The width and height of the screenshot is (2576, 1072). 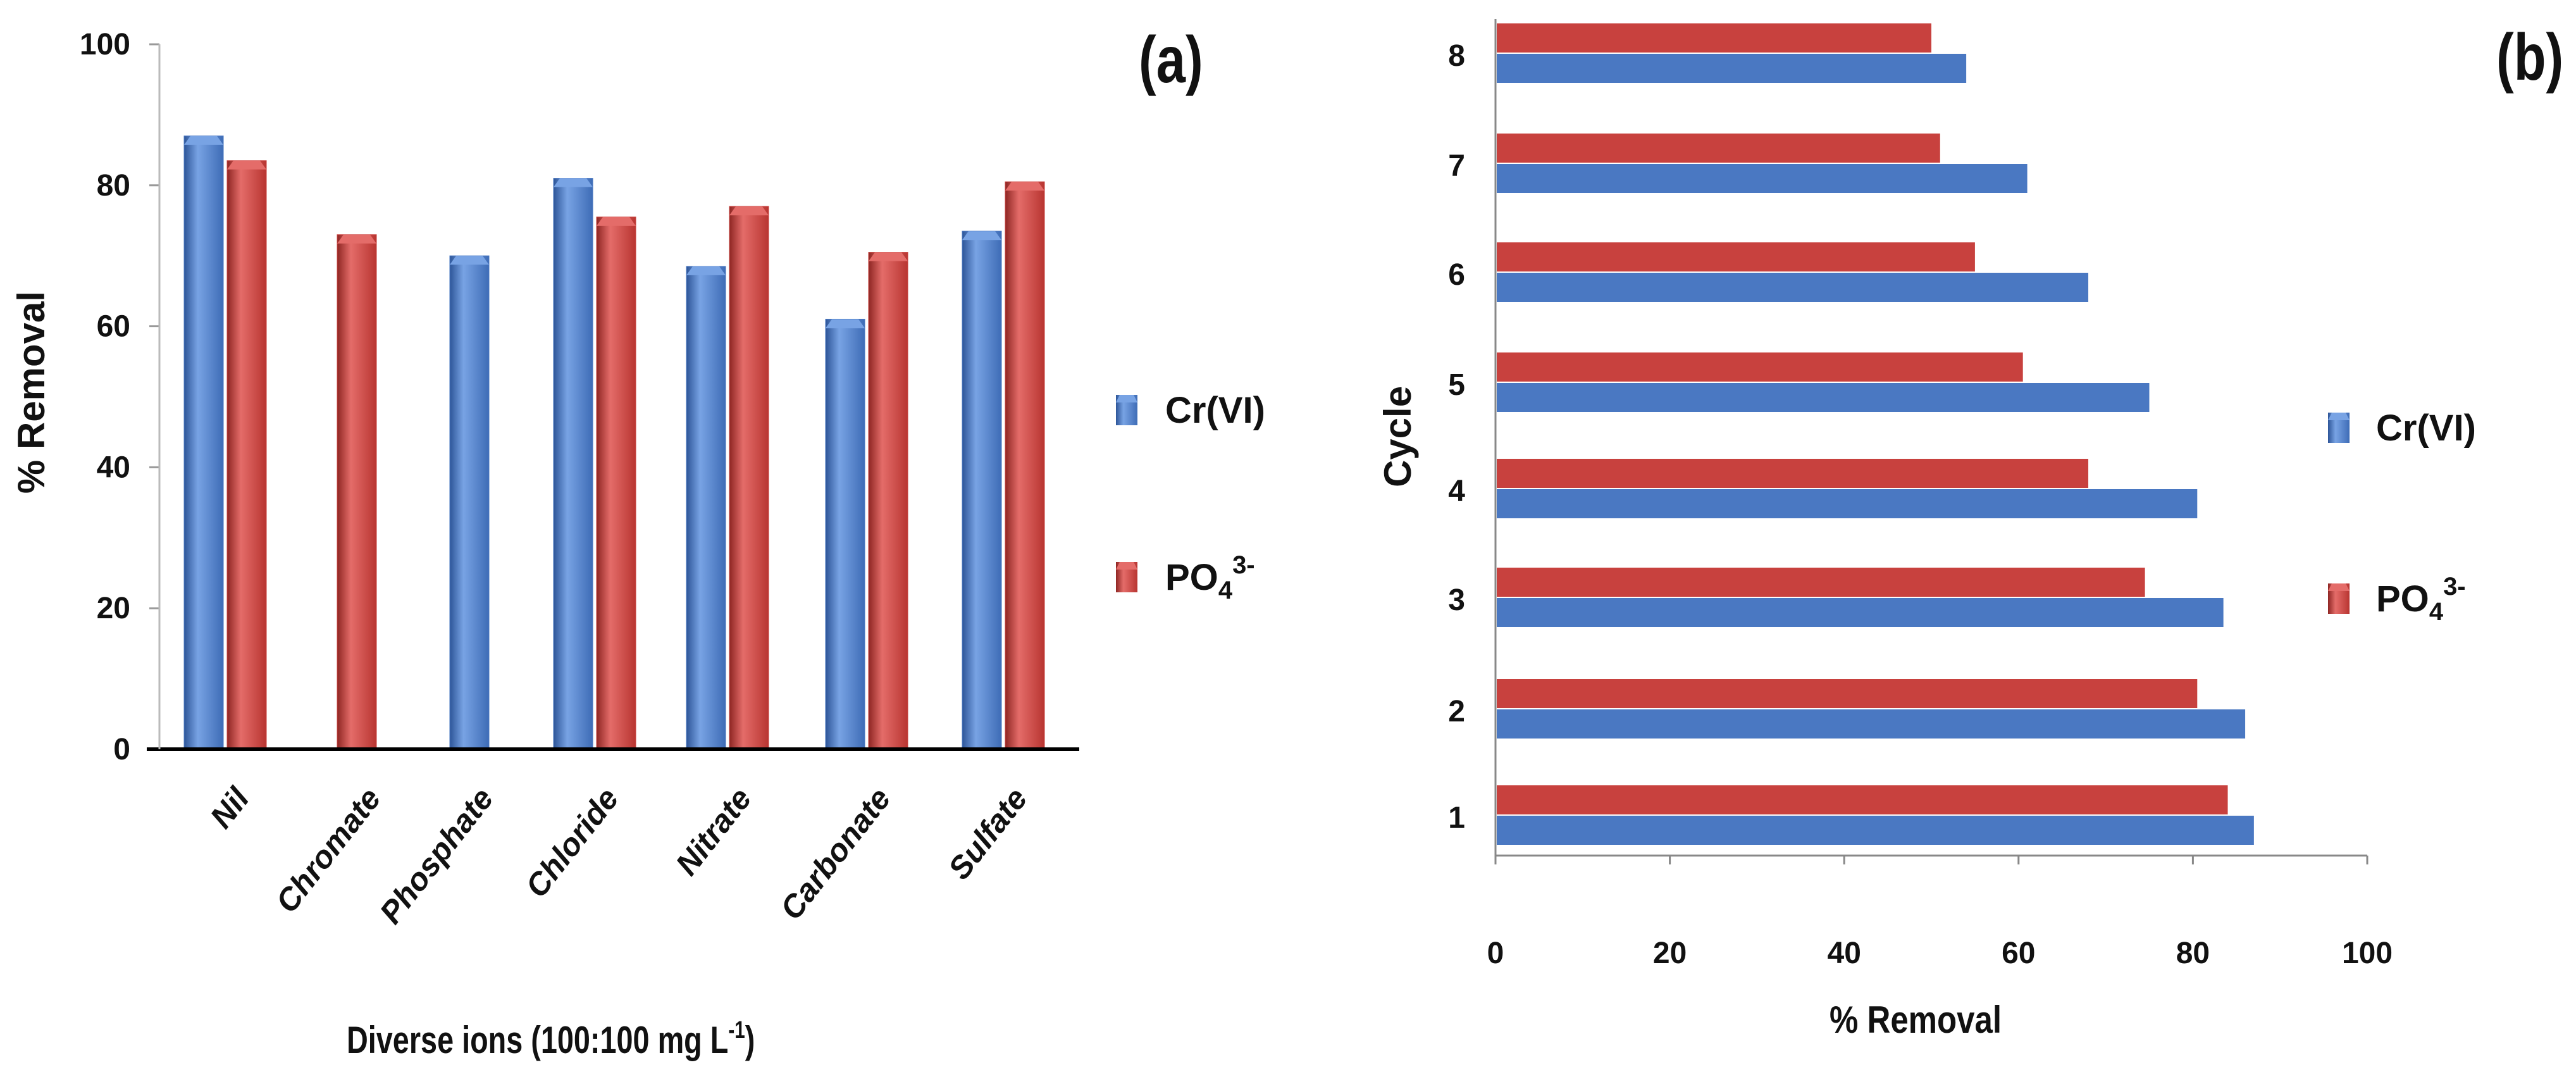 What do you see at coordinates (845, 534) in the screenshot?
I see `panel-a-bar-cr-carbonate` at bounding box center [845, 534].